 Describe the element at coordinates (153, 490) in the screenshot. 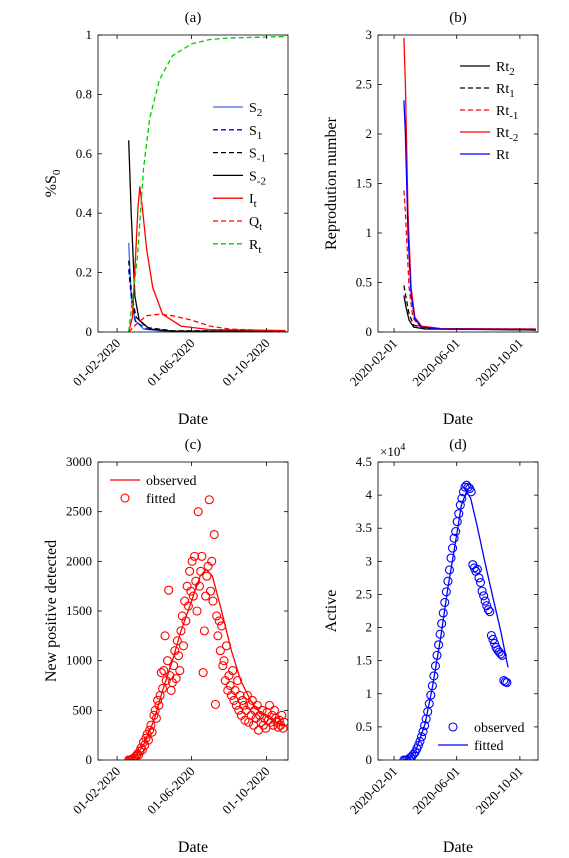

I see `legend: observed fitted` at that location.